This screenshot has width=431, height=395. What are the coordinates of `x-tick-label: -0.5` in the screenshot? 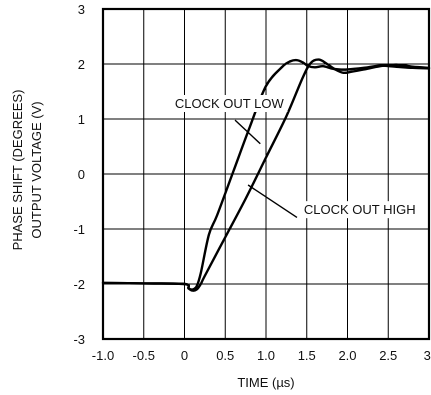 It's located at (144, 355).